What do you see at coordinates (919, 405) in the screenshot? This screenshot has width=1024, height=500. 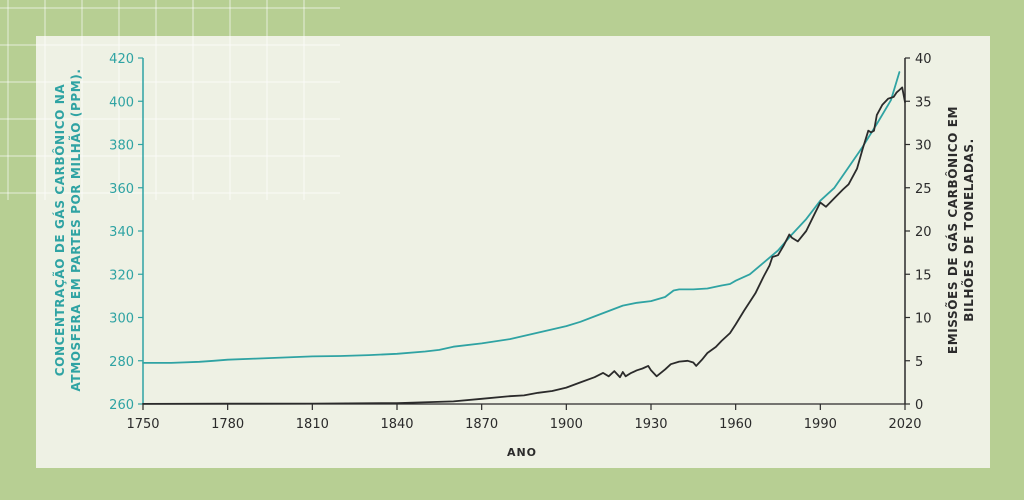 I see `right-tick-label: 0` at bounding box center [919, 405].